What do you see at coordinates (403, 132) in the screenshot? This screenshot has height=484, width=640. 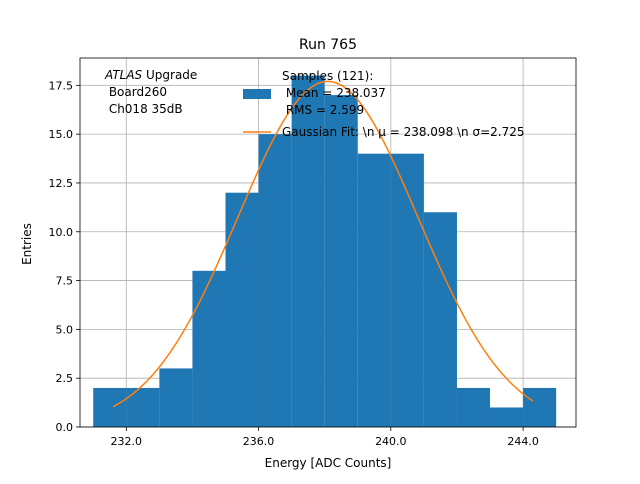 I see `legend-fit-label: Gaussian Fit: \n μ = 238.098 \n σ=2.725` at bounding box center [403, 132].